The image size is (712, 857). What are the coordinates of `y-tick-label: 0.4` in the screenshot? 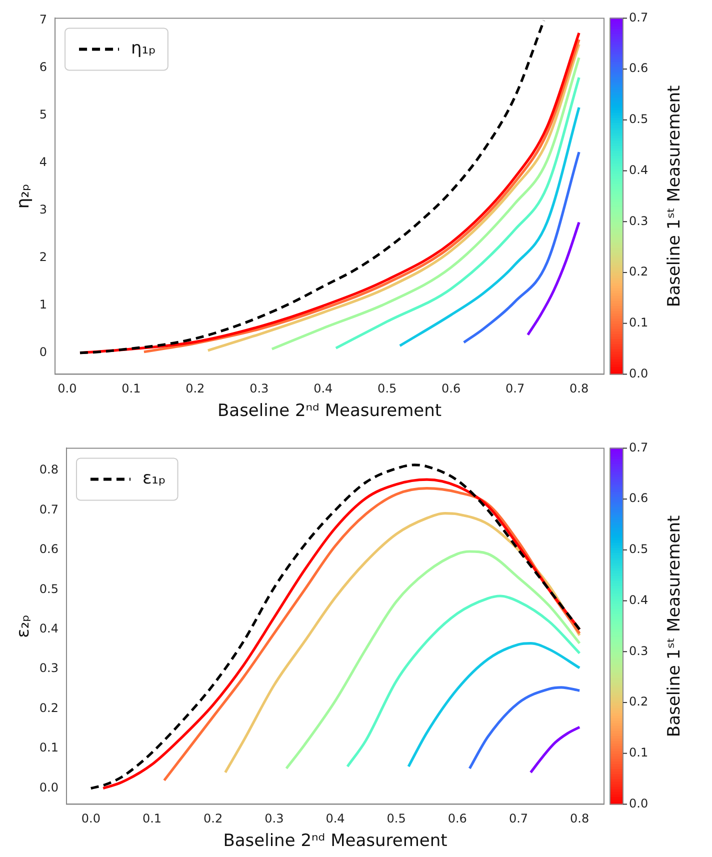 It's located at (48, 629).